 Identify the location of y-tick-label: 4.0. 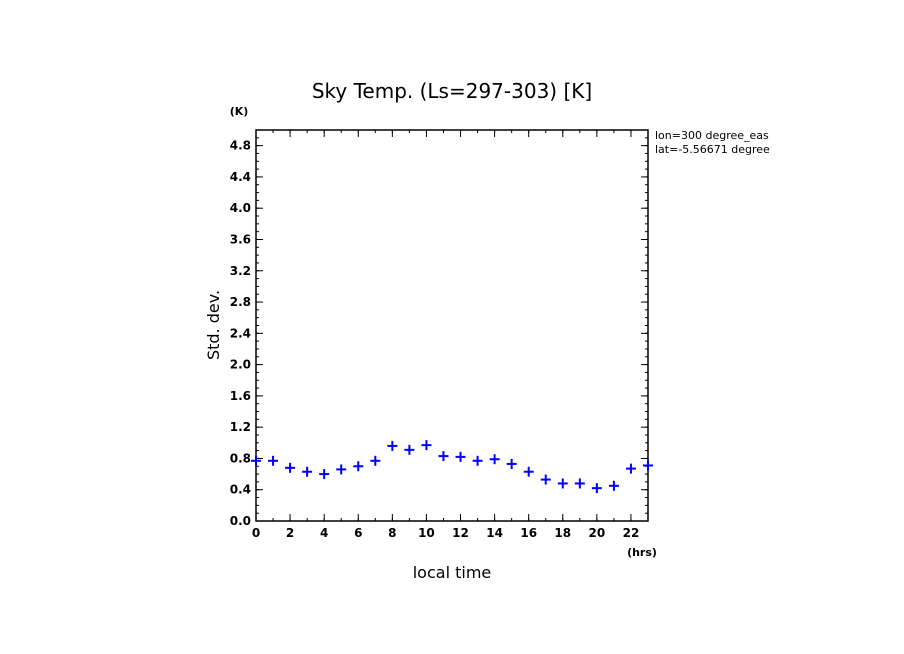
(240, 208).